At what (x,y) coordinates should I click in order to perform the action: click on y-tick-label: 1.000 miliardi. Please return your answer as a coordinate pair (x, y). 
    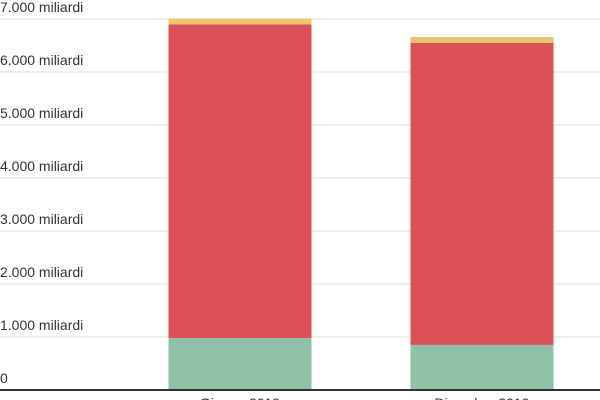
    Looking at the image, I should click on (41, 325).